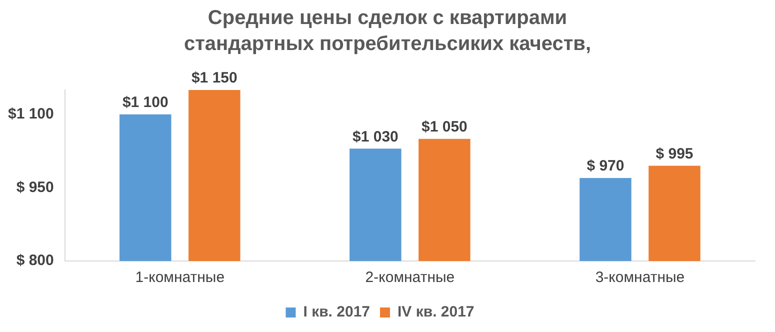 The height and width of the screenshot is (332, 775). What do you see at coordinates (145, 103) in the screenshot?
I see `data-label: $1 100` at bounding box center [145, 103].